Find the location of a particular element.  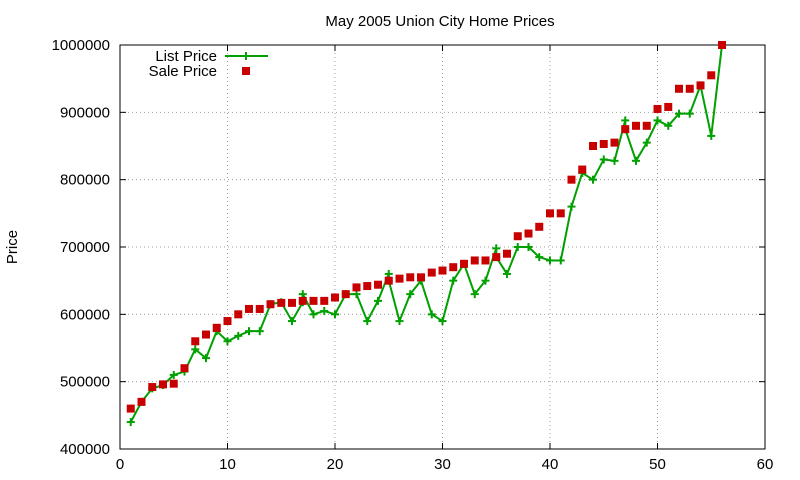

y-tick-label: 500000 is located at coordinates (85, 382).